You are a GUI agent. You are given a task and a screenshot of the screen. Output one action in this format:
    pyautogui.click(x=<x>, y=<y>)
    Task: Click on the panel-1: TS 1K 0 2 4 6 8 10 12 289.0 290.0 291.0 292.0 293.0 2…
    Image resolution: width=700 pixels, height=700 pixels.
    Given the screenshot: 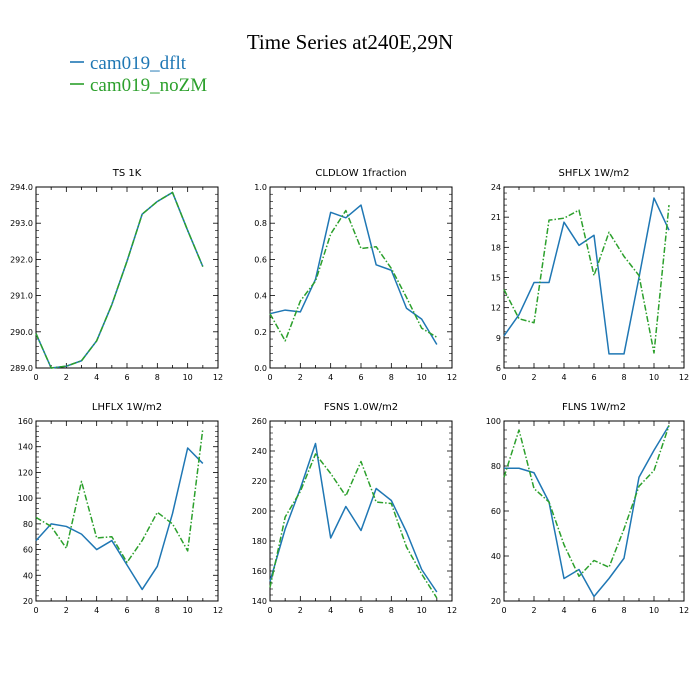 What is the action you would take?
    pyautogui.click(x=116, y=275)
    